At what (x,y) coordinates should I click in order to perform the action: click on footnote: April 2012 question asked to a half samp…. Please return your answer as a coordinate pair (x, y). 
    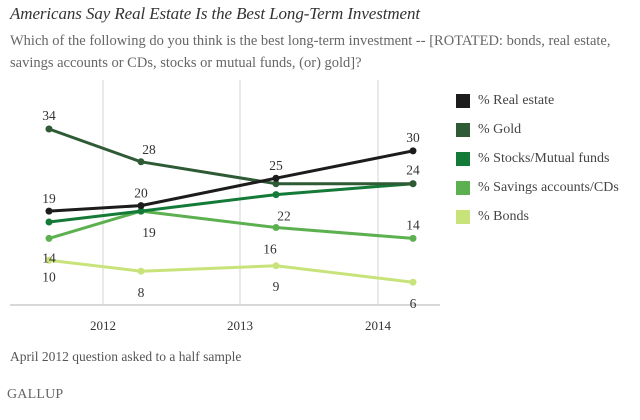
    Looking at the image, I should click on (126, 356).